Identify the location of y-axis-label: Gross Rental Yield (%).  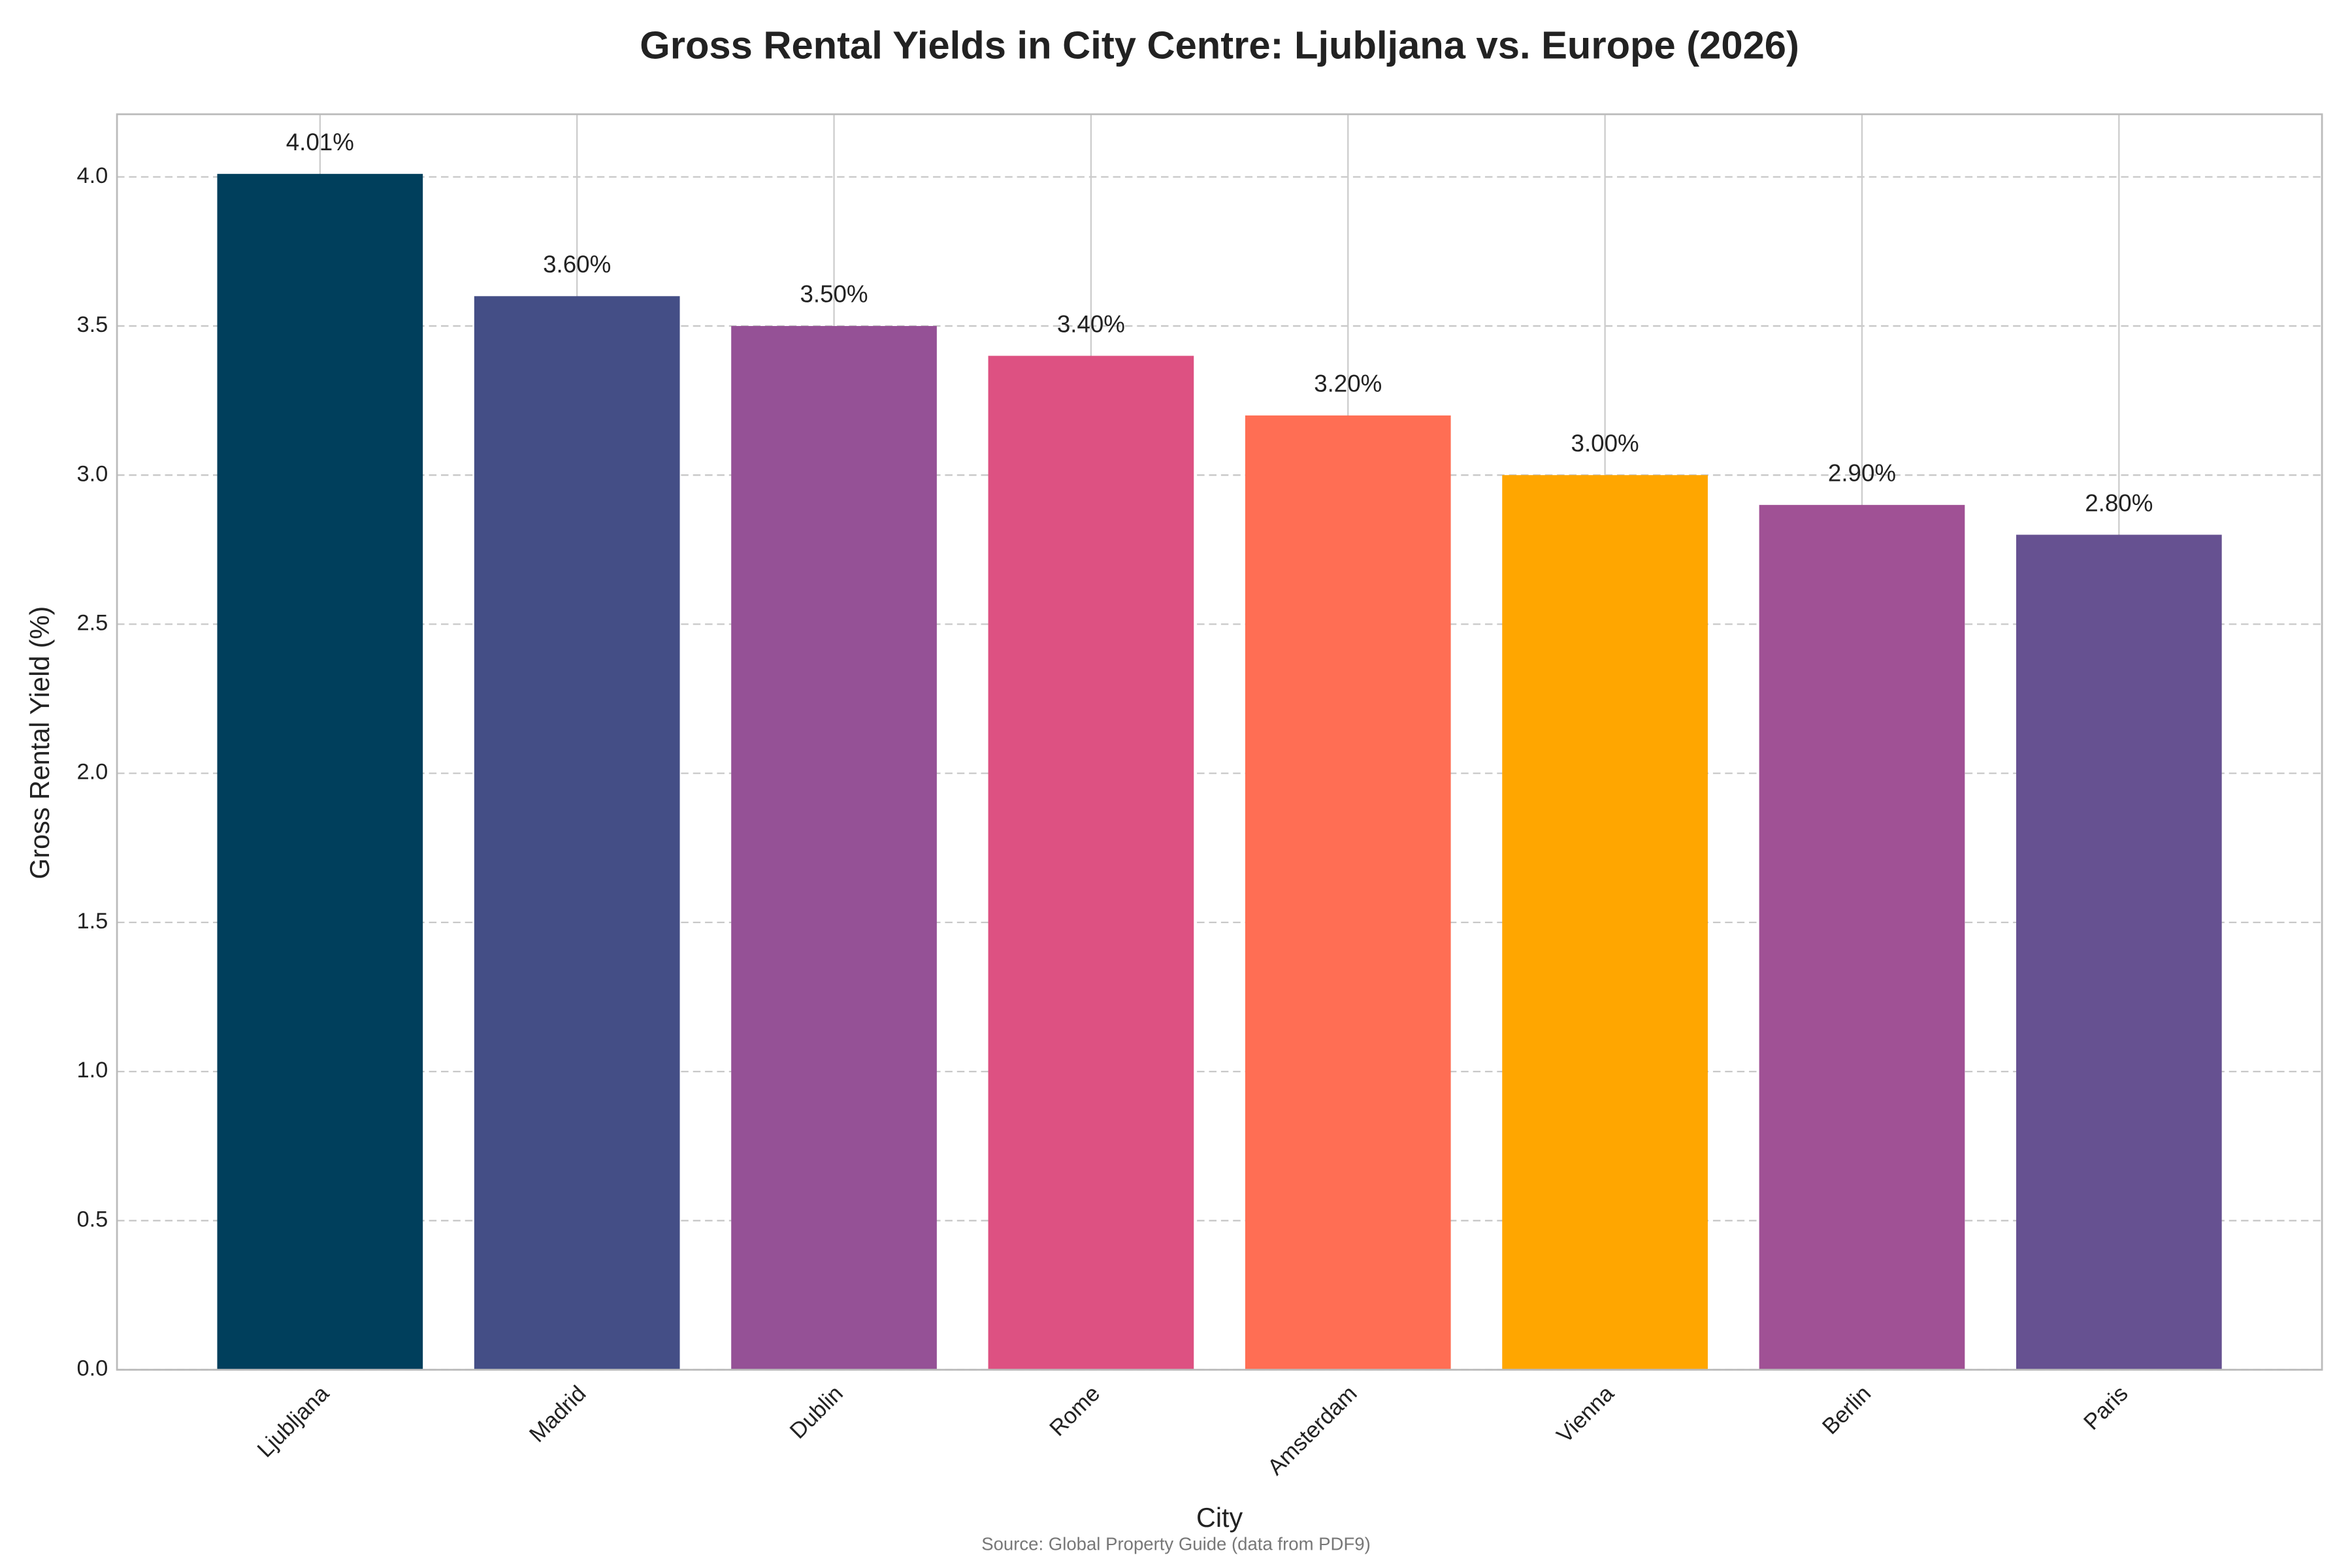
(40, 742).